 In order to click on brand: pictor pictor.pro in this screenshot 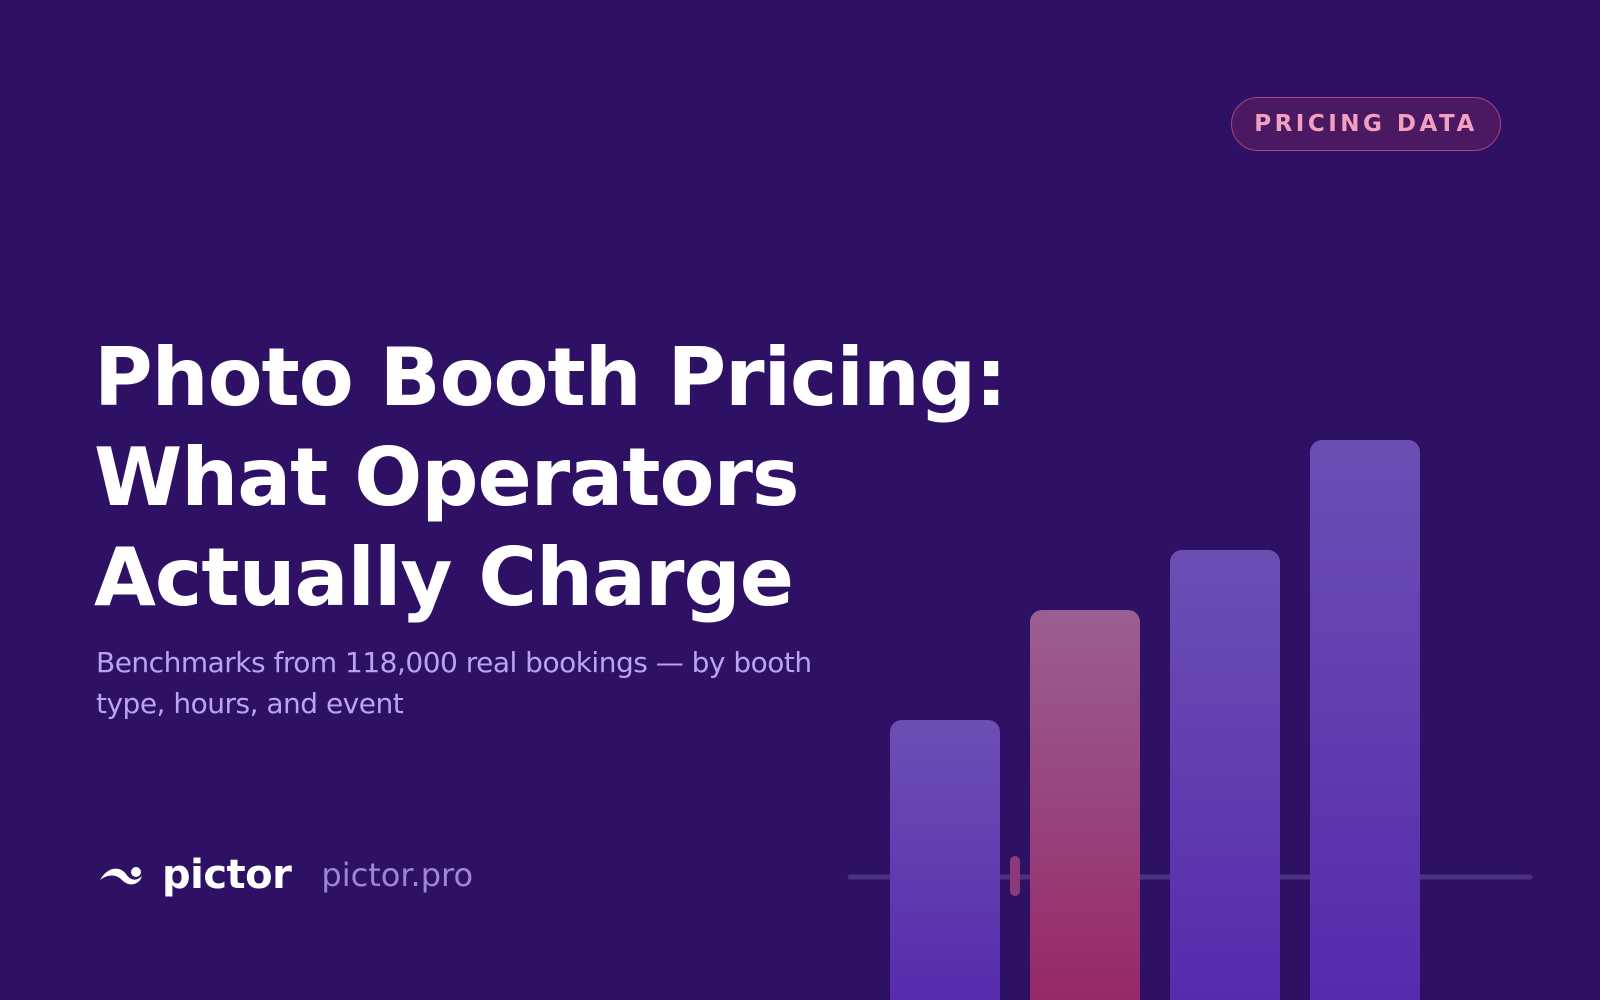, I will do `click(285, 875)`.